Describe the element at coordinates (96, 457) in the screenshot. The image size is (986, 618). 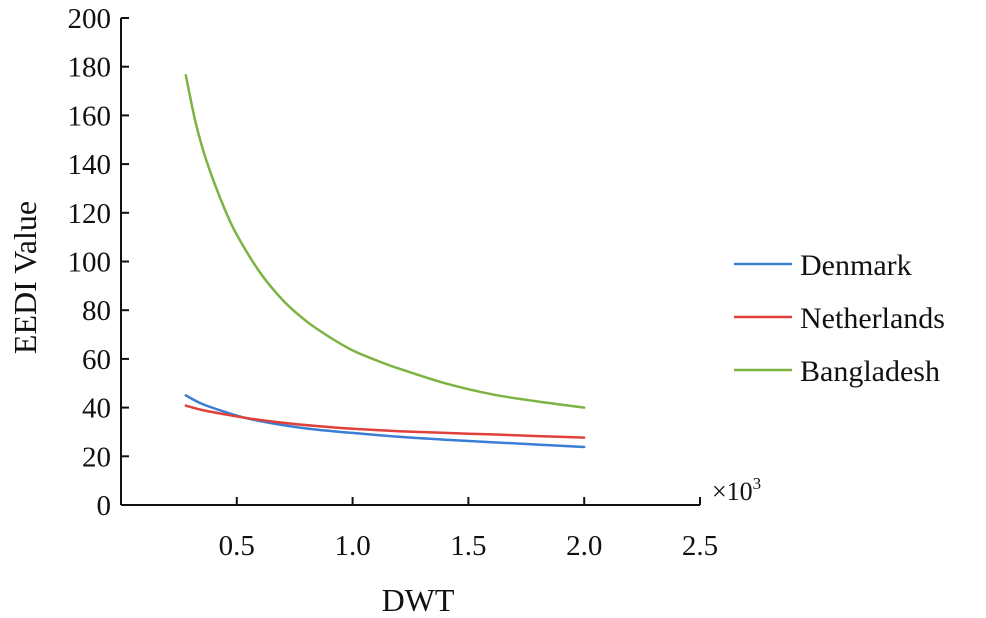
I see `y-tick-label: 20` at that location.